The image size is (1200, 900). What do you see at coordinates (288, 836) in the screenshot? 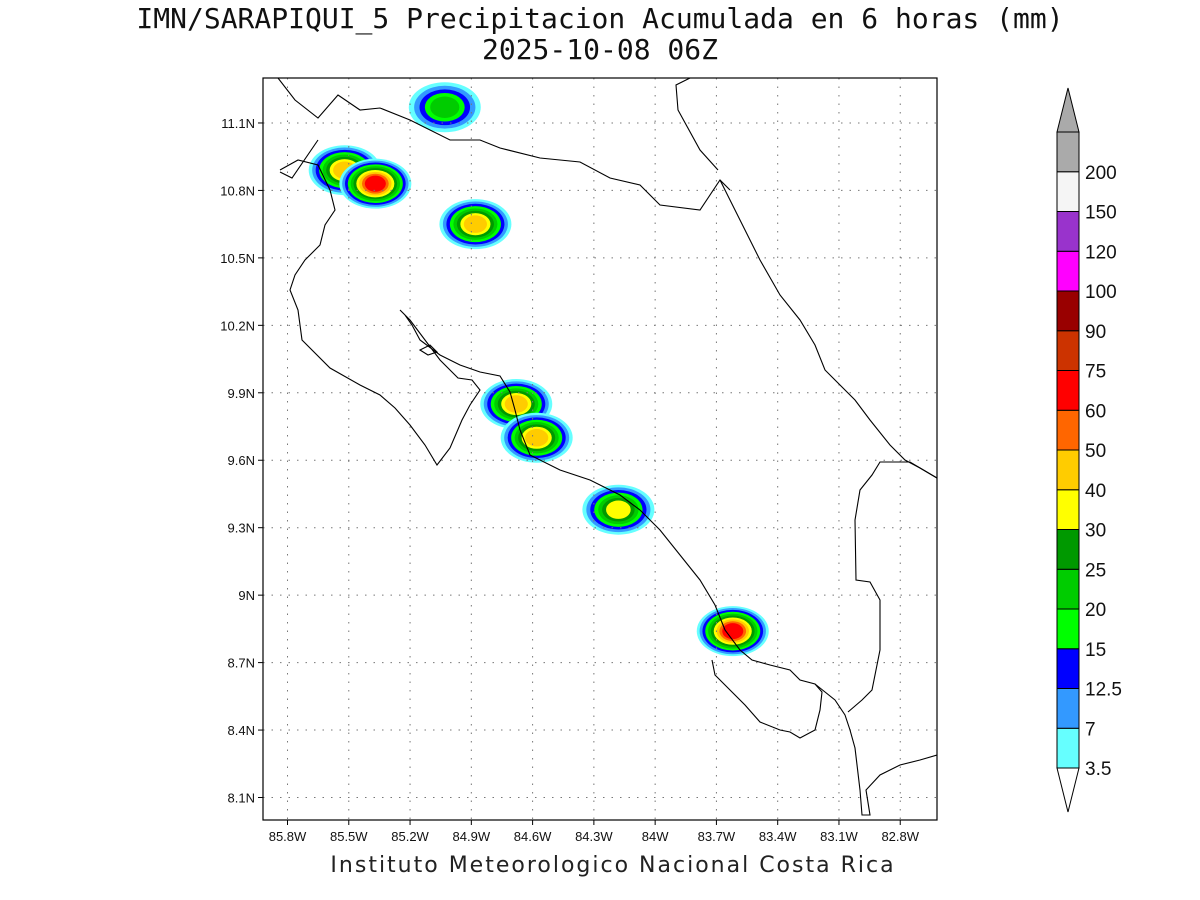
I see `lon-tick-label: 85.8W` at bounding box center [288, 836].